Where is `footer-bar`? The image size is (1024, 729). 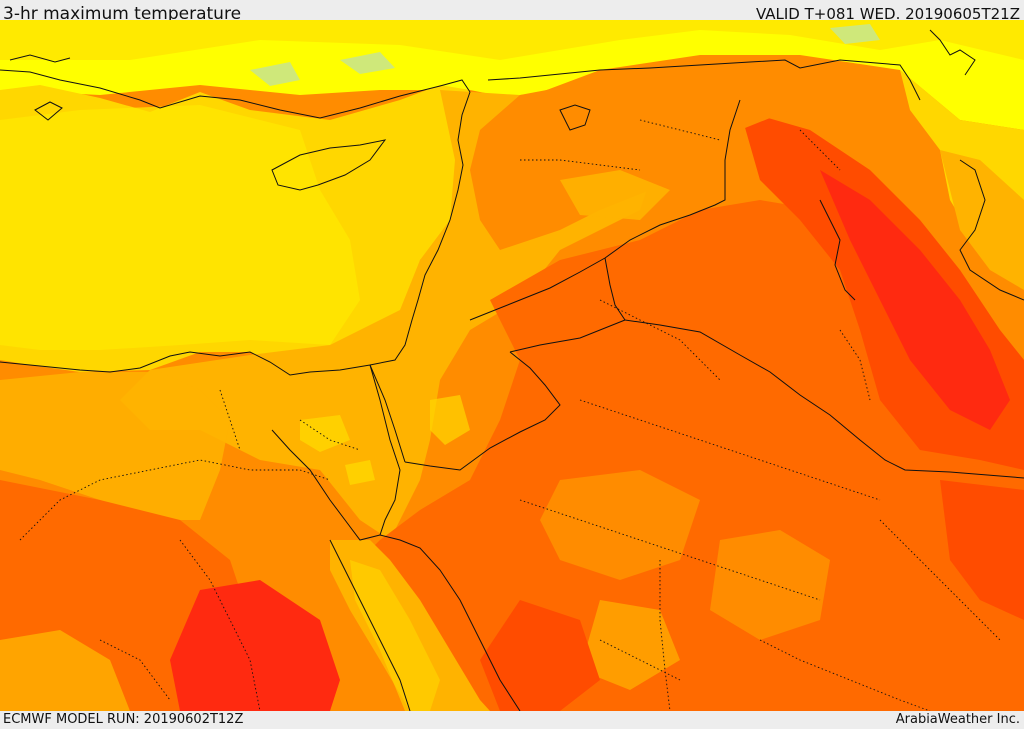 footer-bar is located at coordinates (512, 720).